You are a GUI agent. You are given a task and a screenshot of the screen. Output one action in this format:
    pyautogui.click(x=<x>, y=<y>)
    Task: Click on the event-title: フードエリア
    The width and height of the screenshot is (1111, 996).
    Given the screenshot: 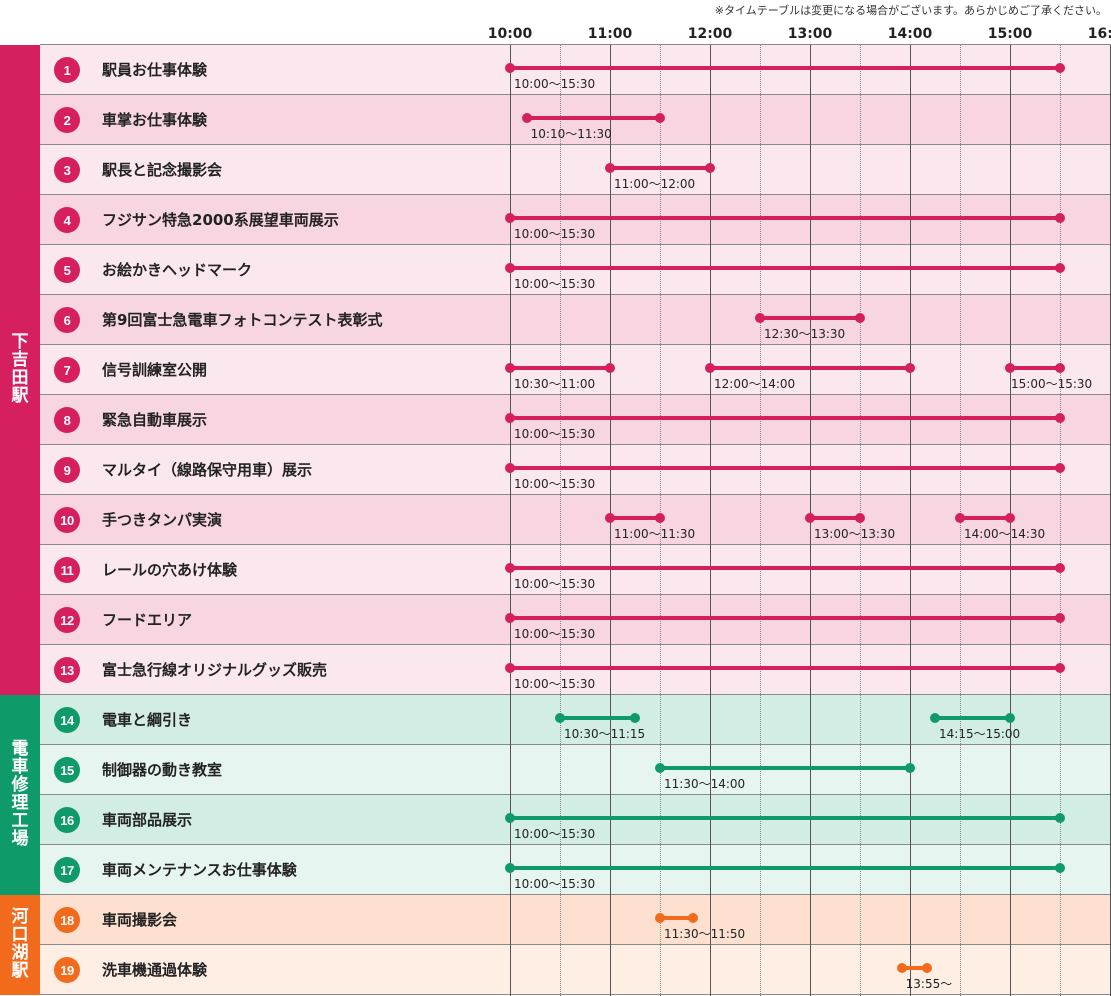 What is the action you would take?
    pyautogui.click(x=147, y=620)
    